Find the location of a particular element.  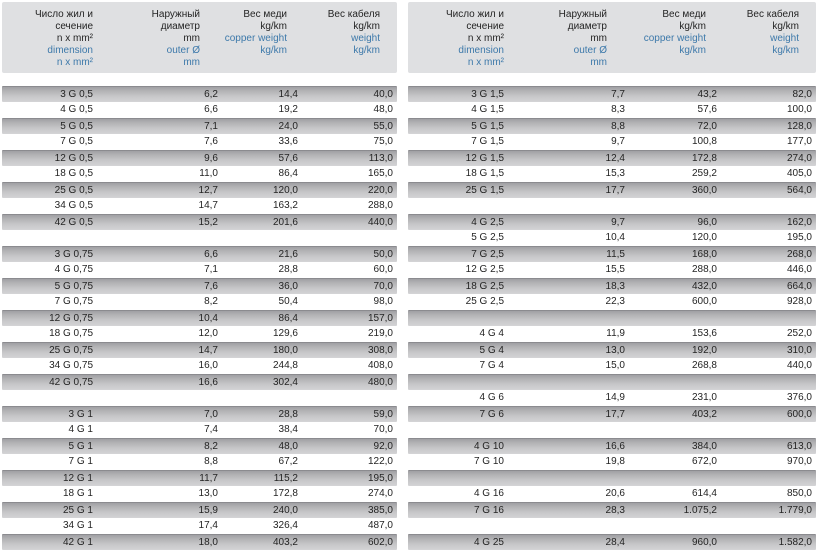

outer-diameter-cell: 16,6 is located at coordinates (208, 382).